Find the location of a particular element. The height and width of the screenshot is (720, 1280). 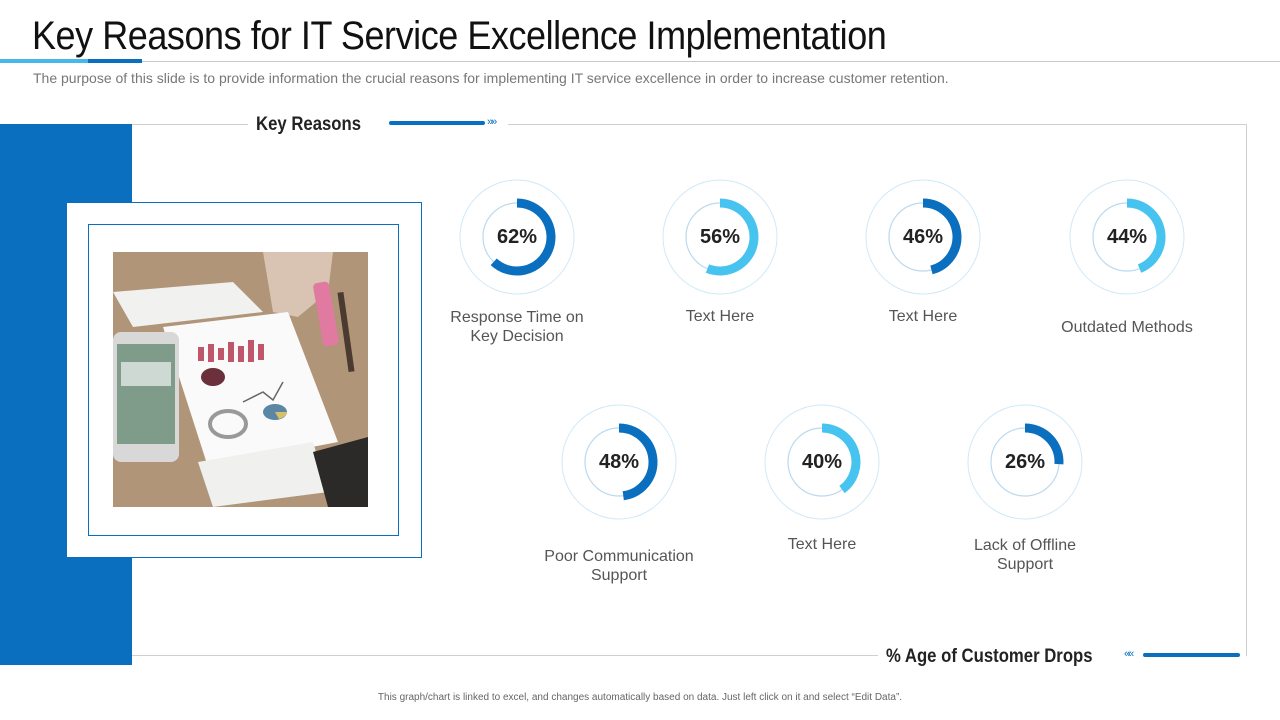

donut-gauge: 44% is located at coordinates (1127, 237).